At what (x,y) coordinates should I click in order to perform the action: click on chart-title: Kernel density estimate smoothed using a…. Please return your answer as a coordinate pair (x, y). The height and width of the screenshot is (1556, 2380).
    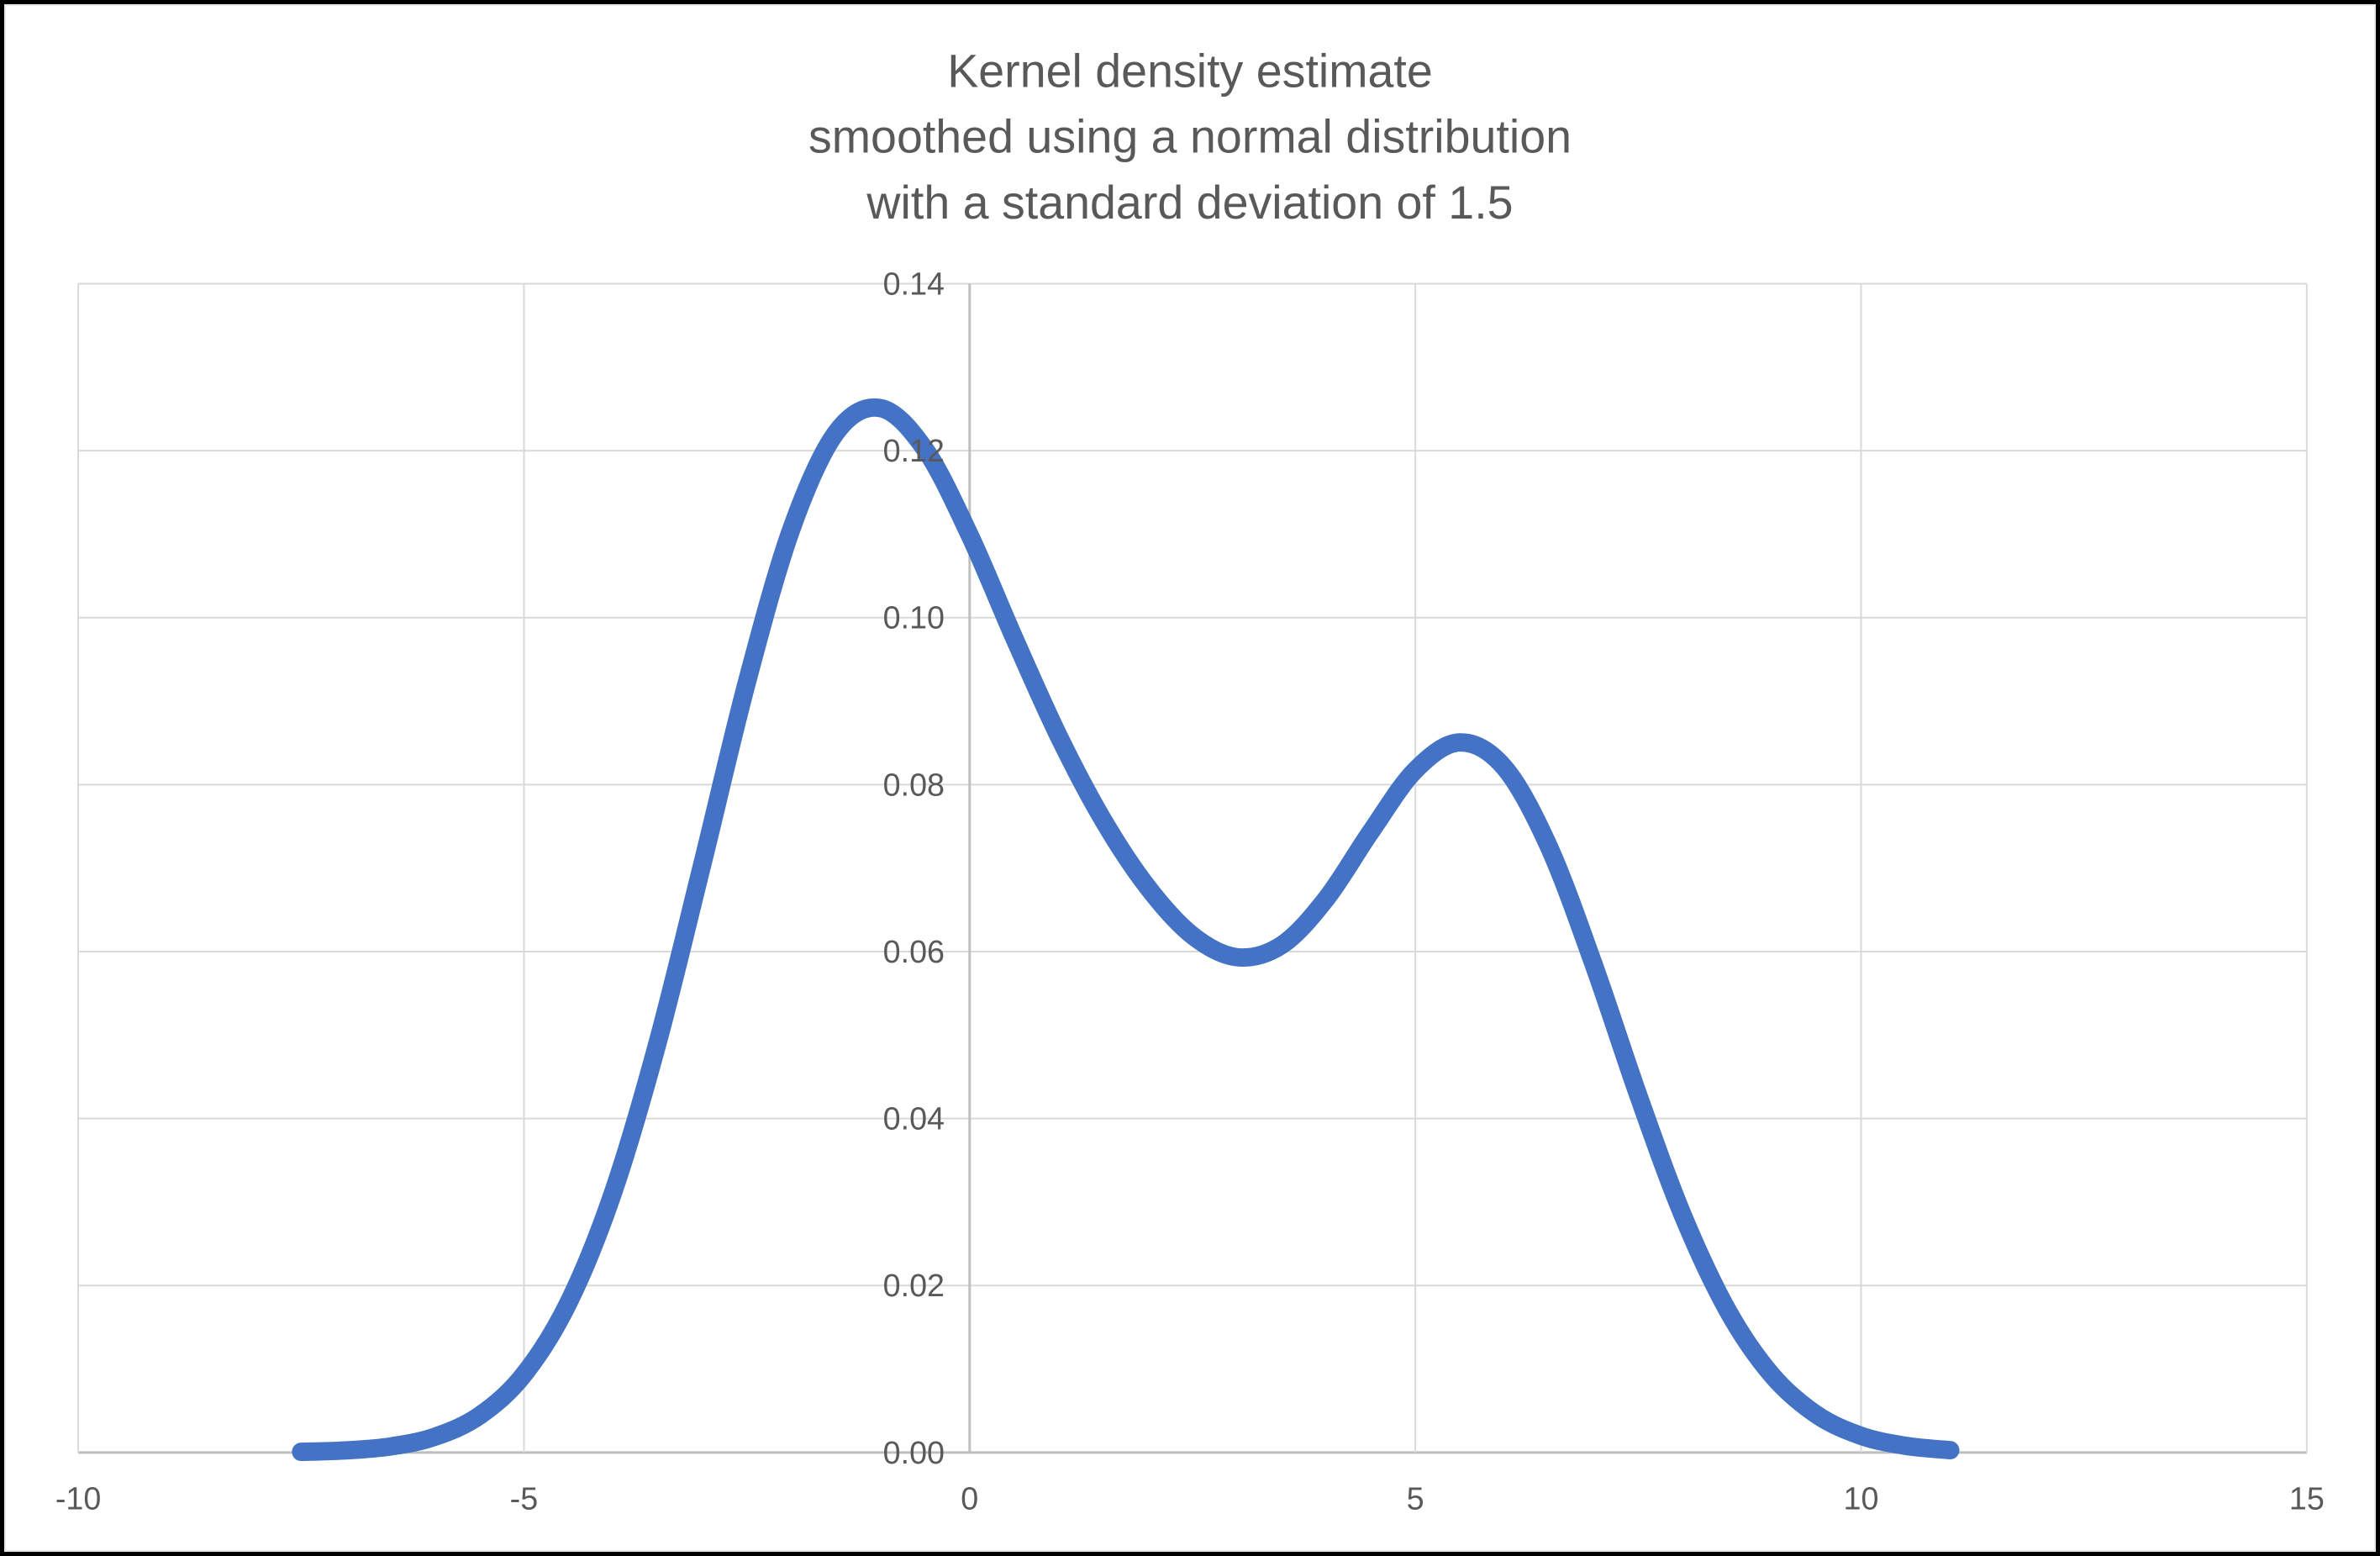
    Looking at the image, I should click on (1190, 137).